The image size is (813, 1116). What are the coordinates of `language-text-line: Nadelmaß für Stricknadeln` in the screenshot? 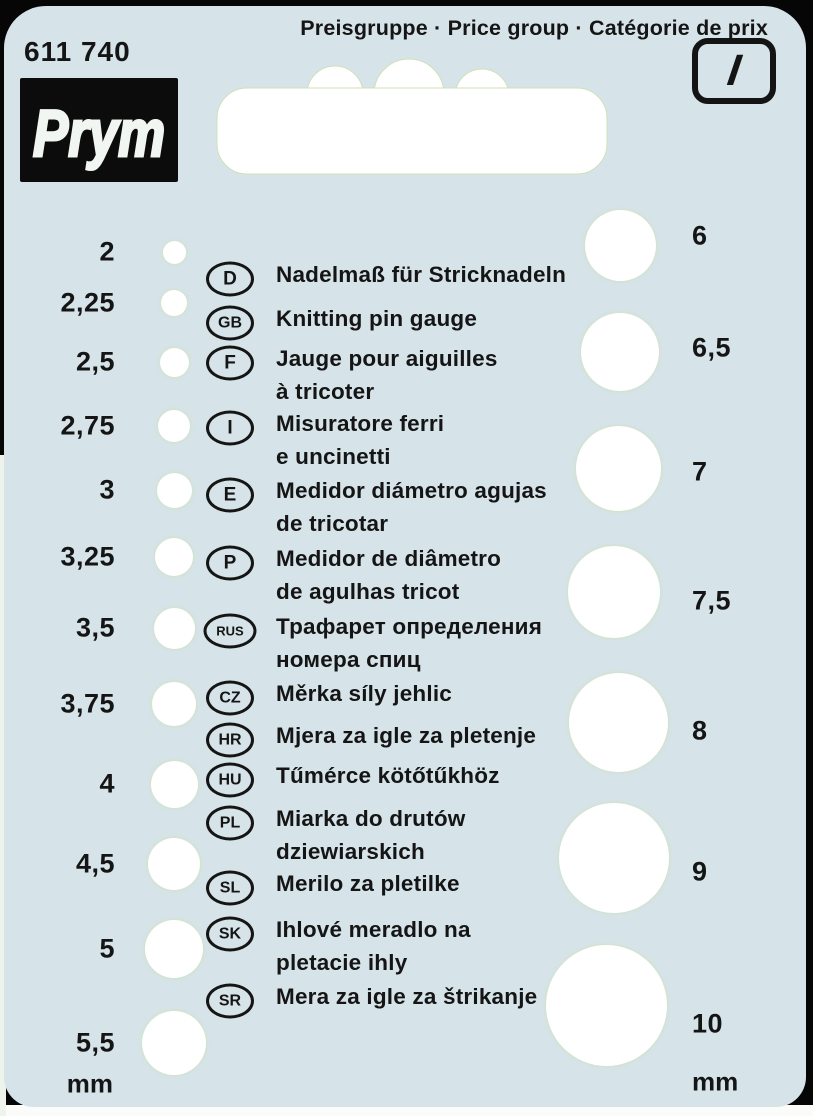 It's located at (421, 274).